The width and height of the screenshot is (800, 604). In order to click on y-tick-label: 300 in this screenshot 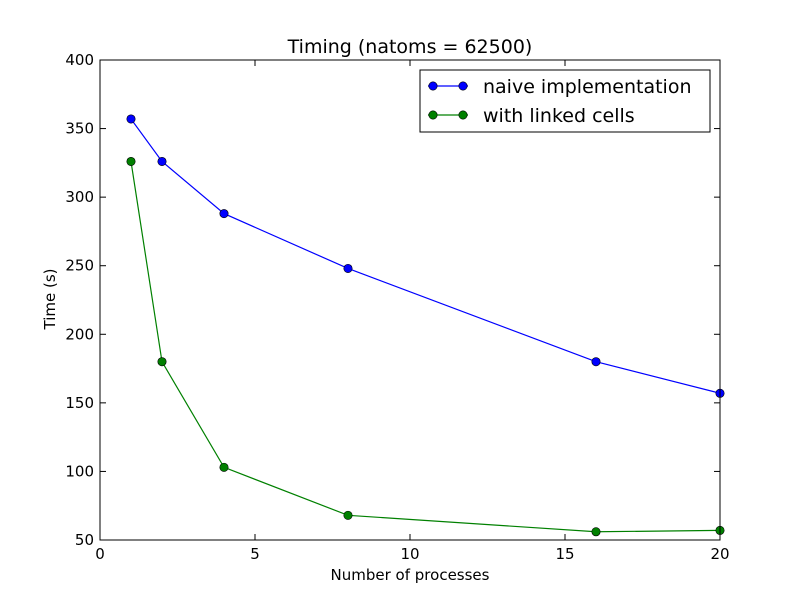, I will do `click(79, 197)`.